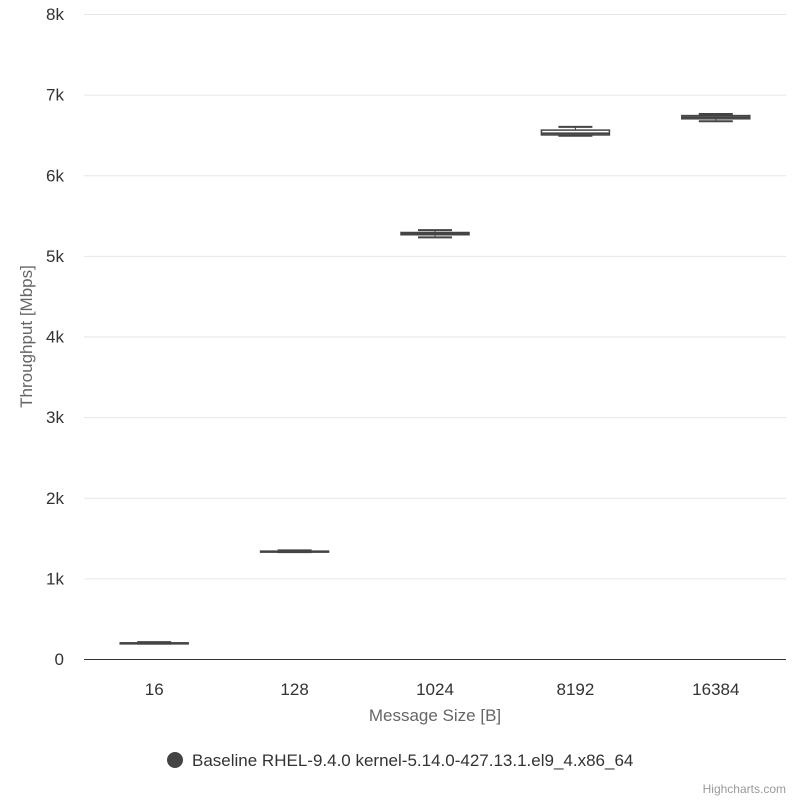  What do you see at coordinates (55, 256) in the screenshot?
I see `y-tick-label: 5k` at bounding box center [55, 256].